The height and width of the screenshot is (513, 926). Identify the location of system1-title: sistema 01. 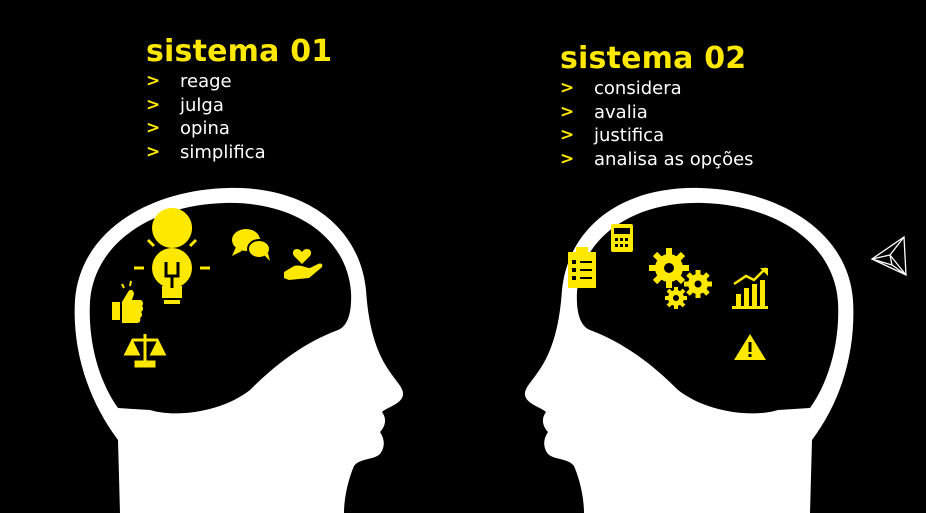
(239, 51).